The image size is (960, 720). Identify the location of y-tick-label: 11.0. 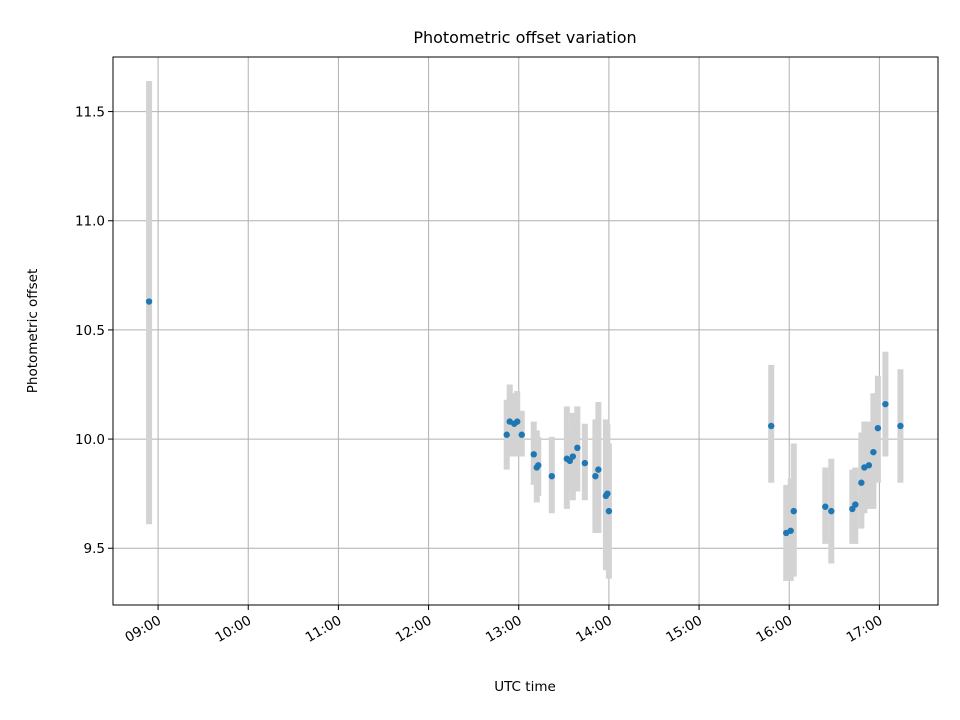
(90, 222).